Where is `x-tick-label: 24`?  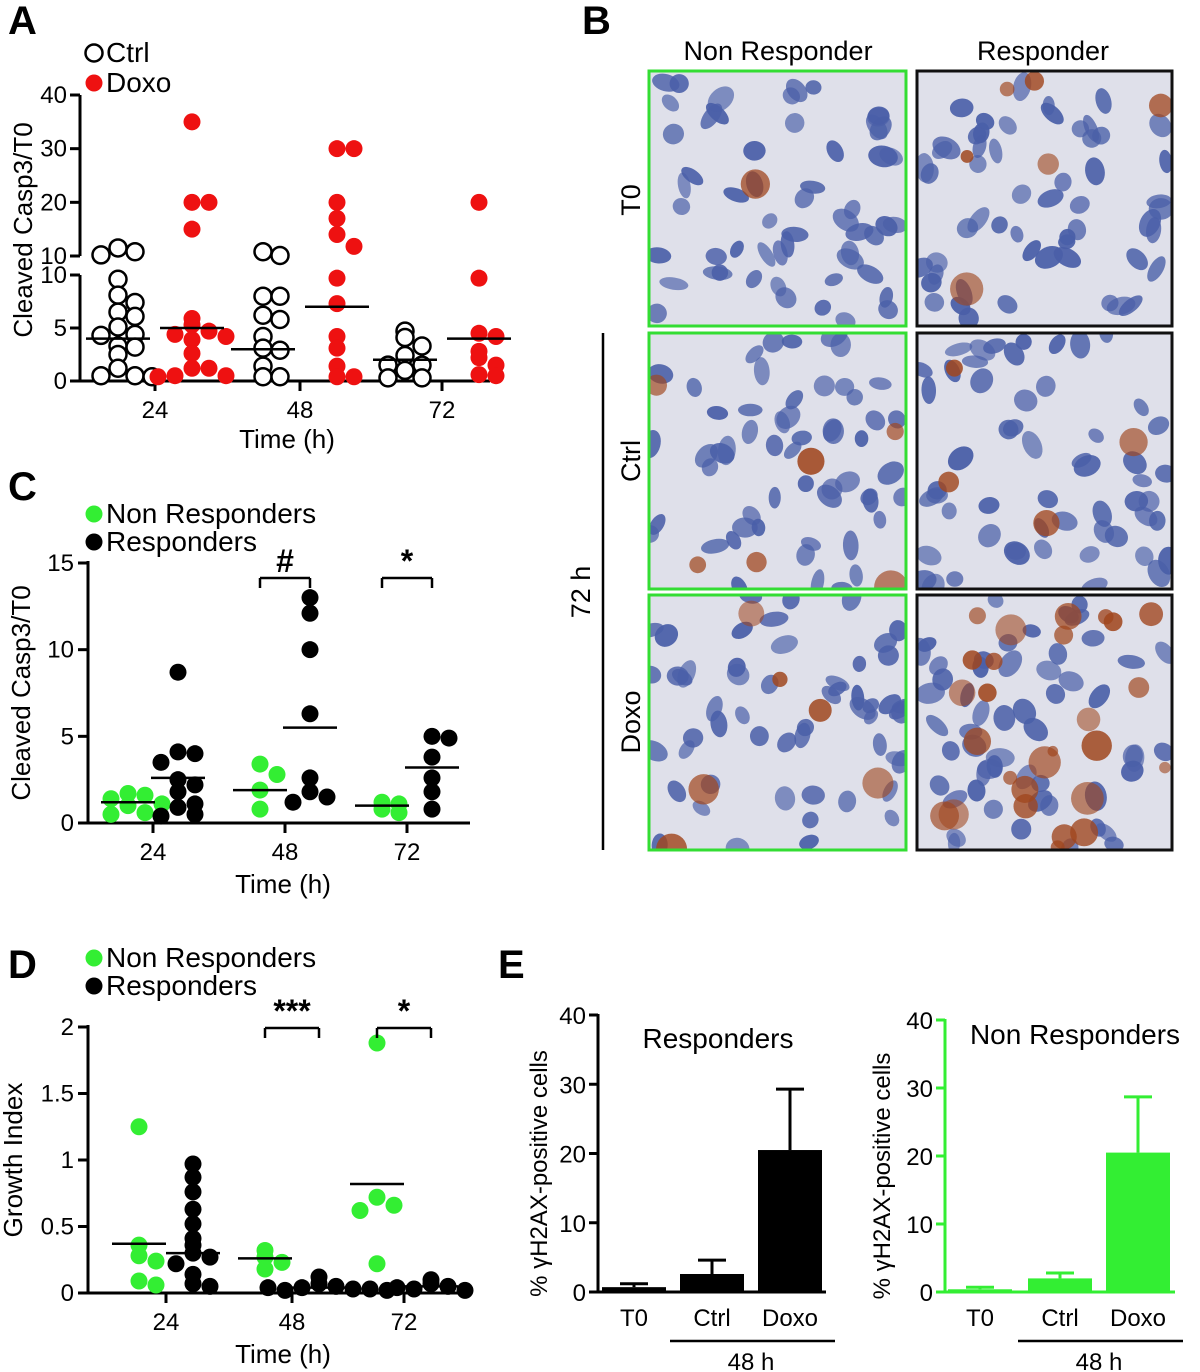
x-tick-label: 24 is located at coordinates (166, 1322).